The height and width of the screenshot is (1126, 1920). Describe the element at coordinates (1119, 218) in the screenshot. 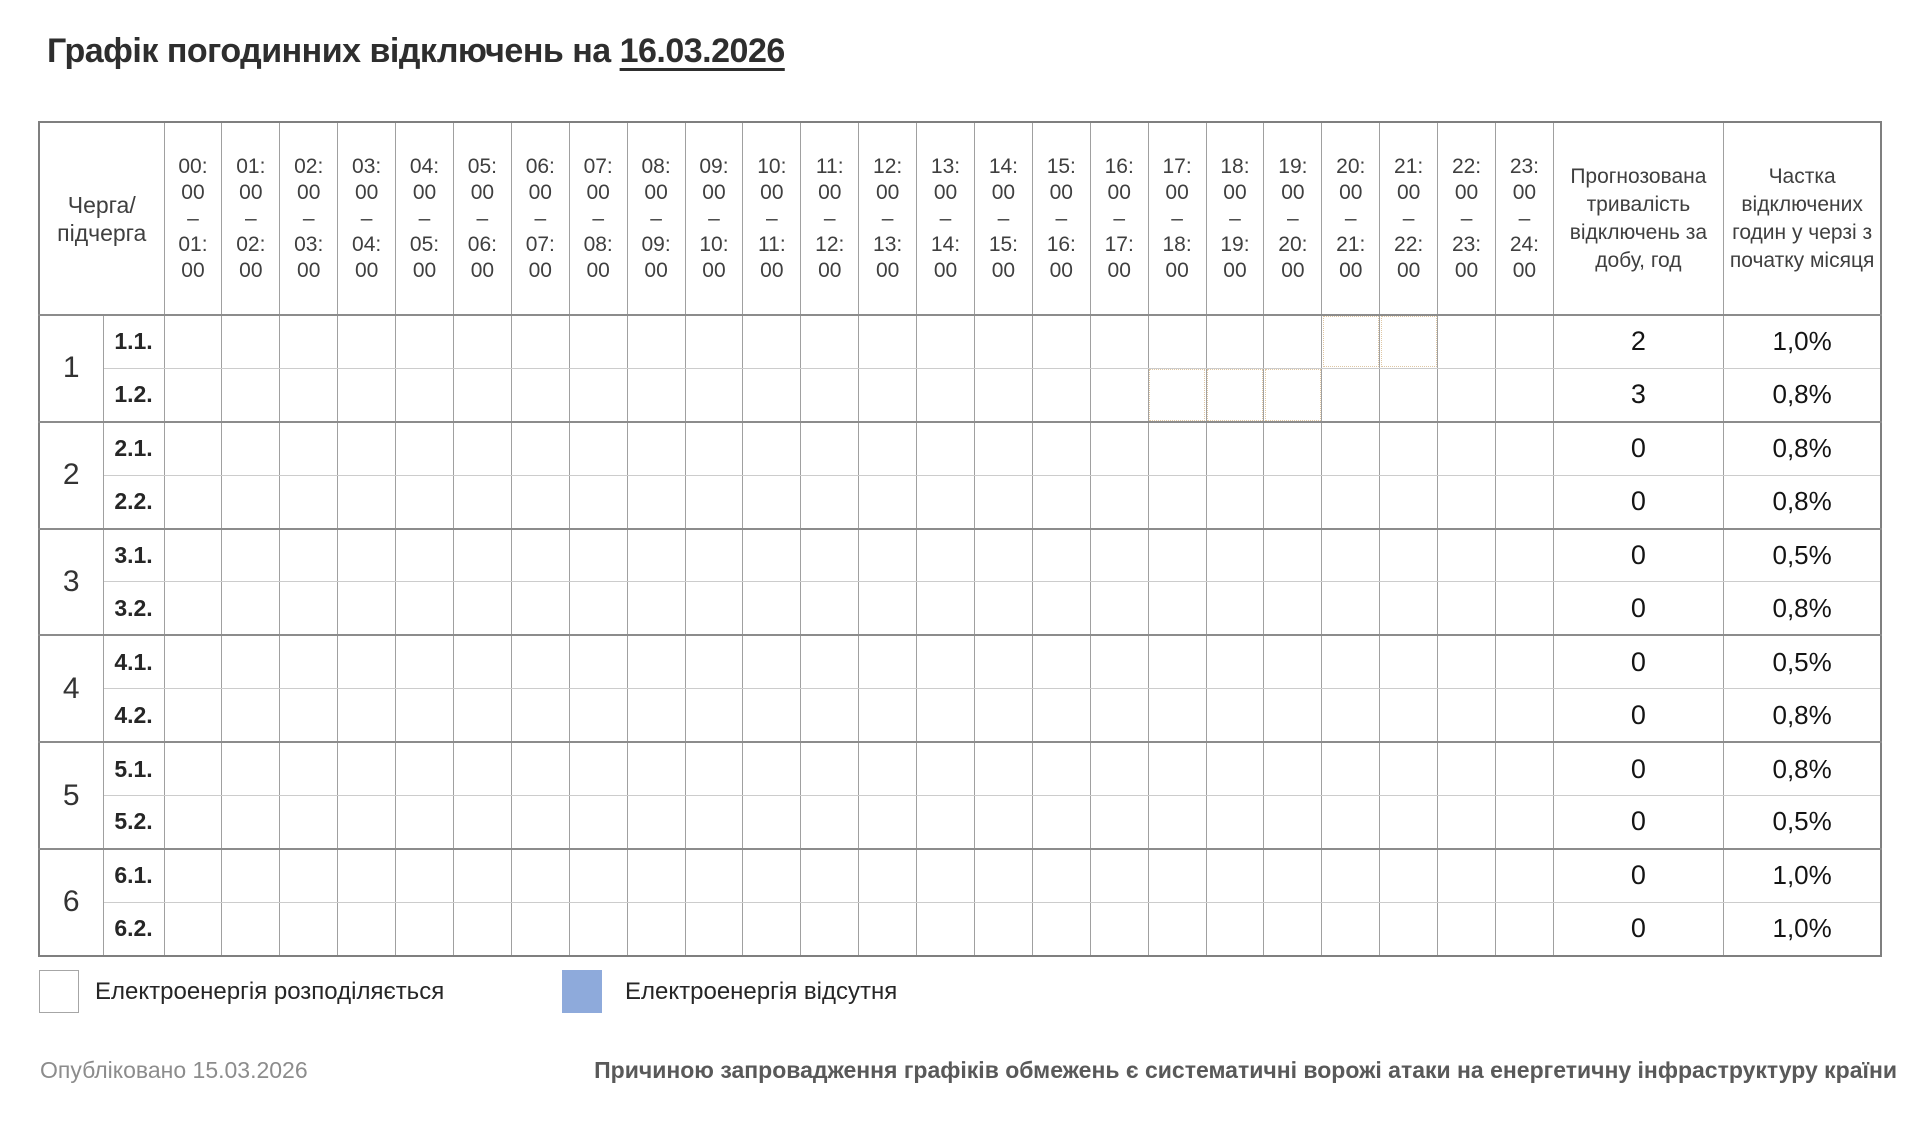

I see `hour-column-header: 16: 00 – 17: 00` at that location.